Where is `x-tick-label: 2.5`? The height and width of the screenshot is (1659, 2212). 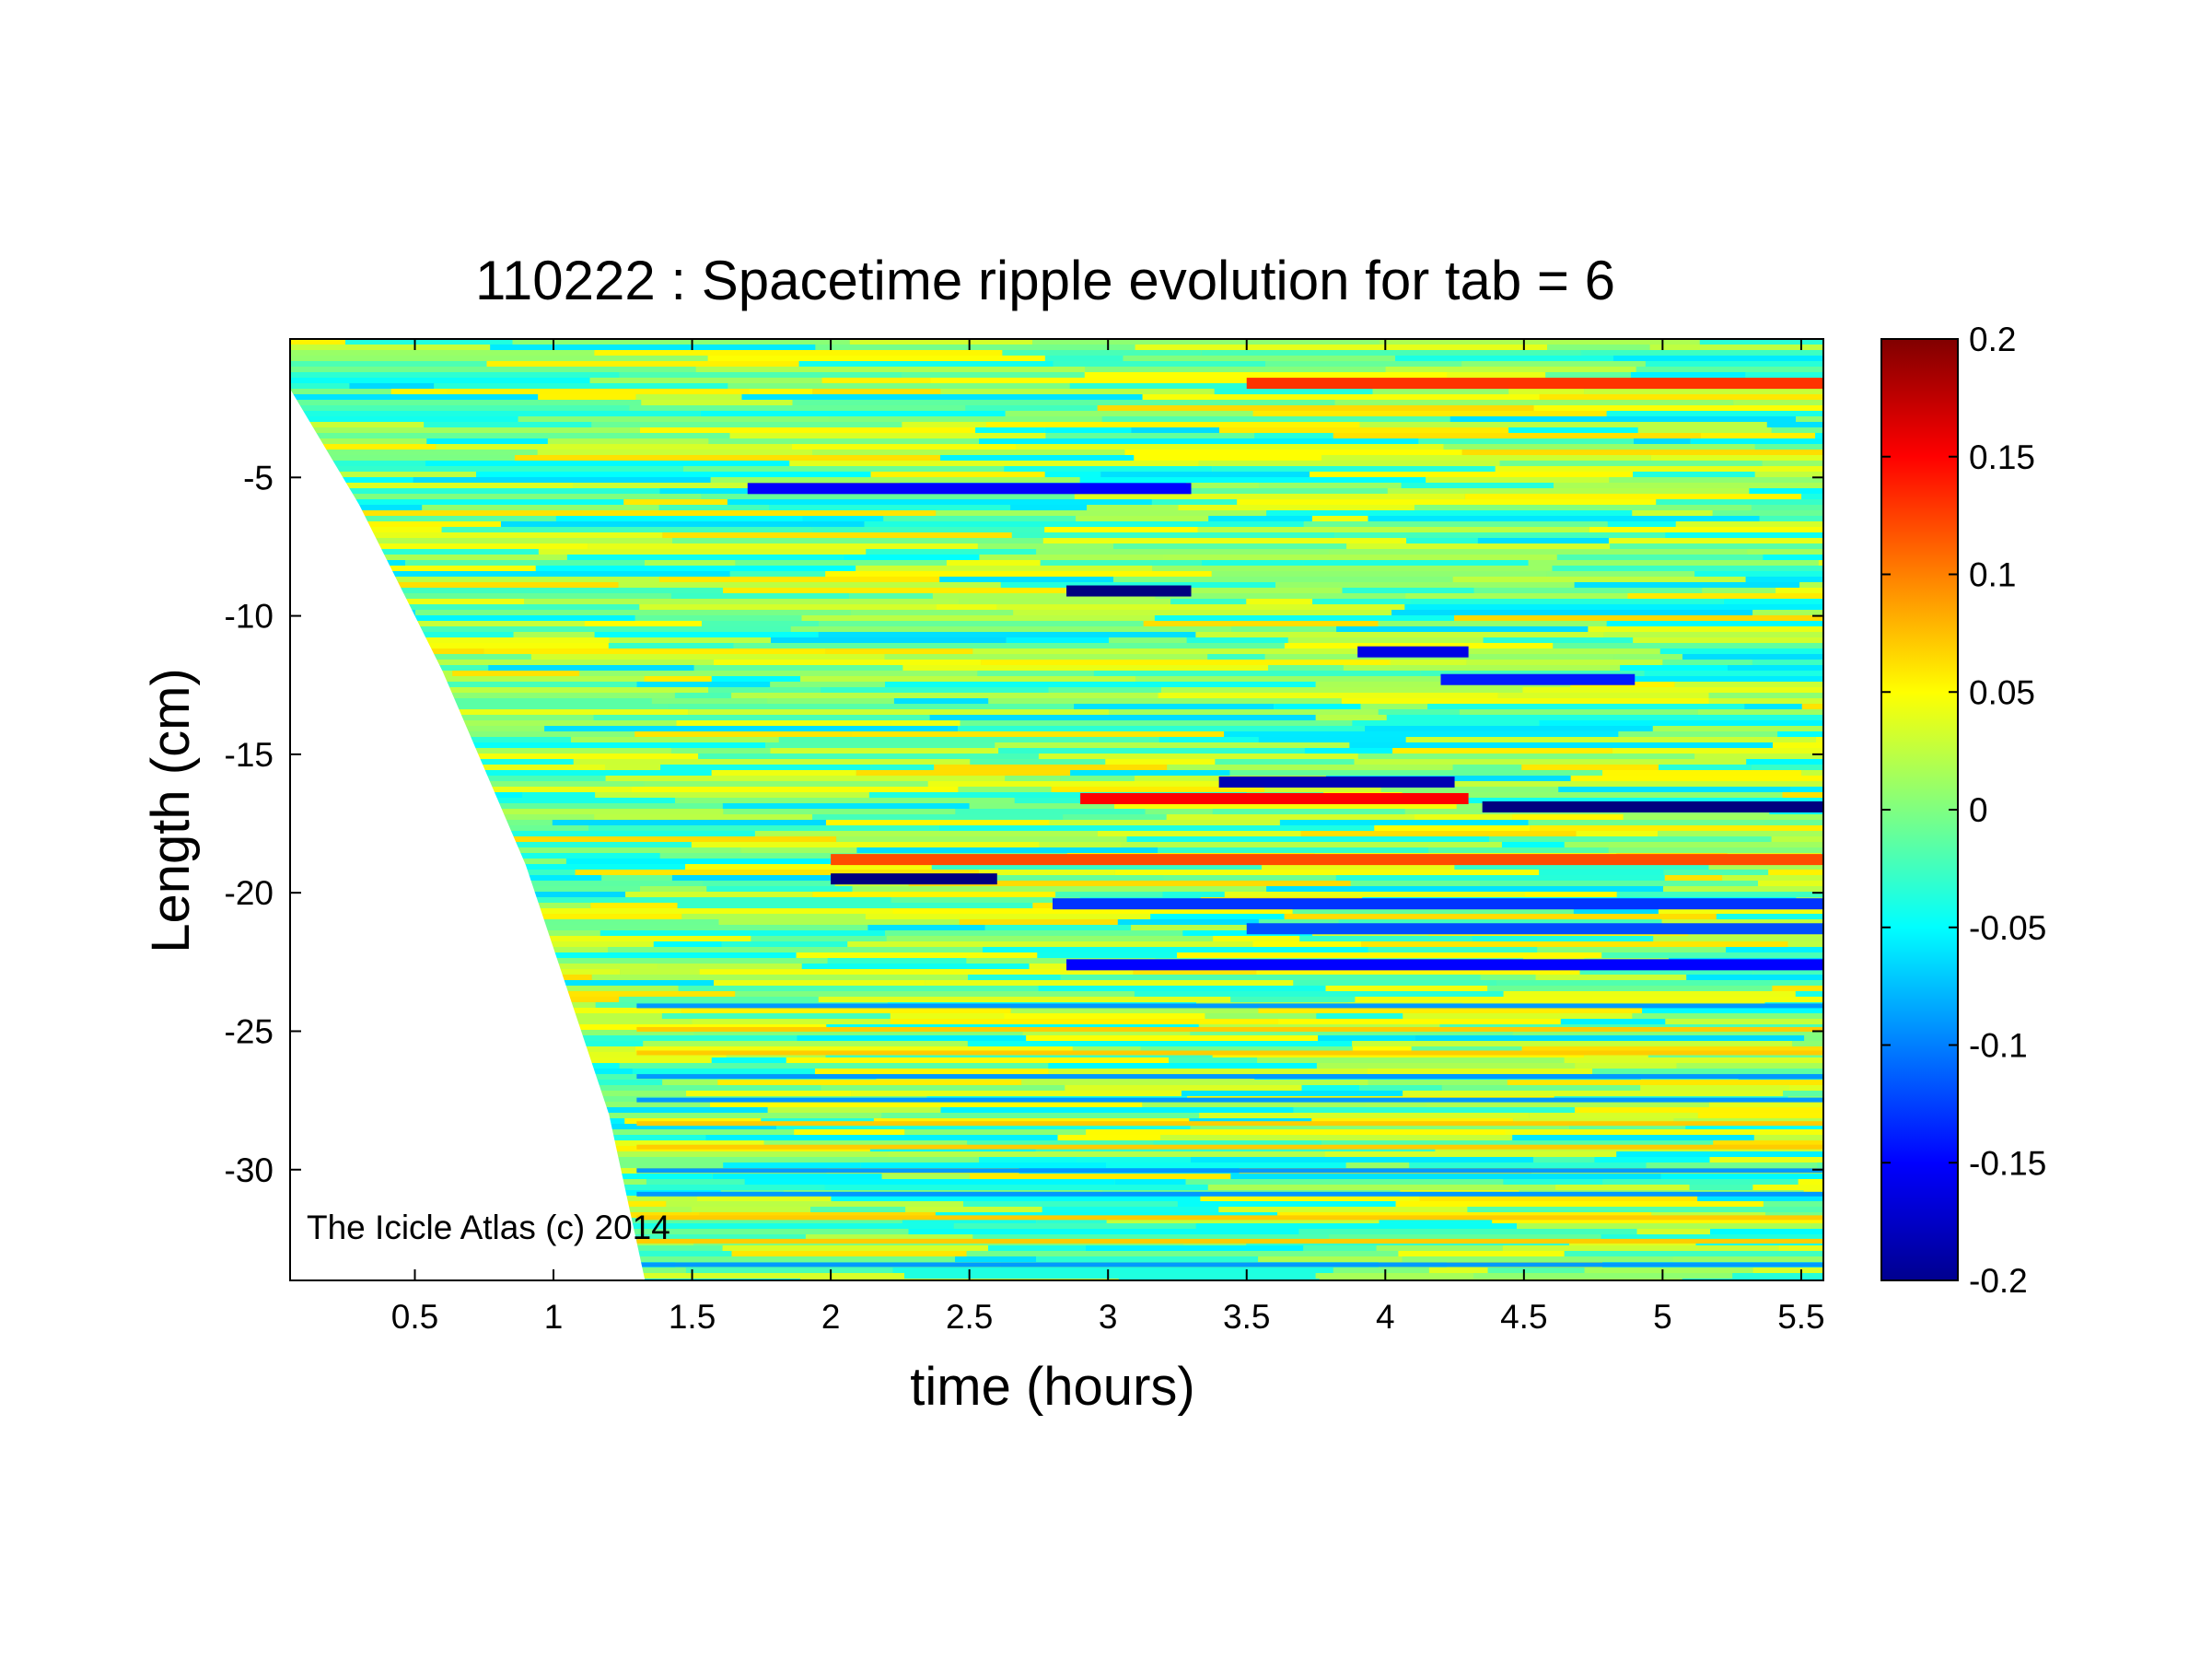 x-tick-label: 2.5 is located at coordinates (970, 1317).